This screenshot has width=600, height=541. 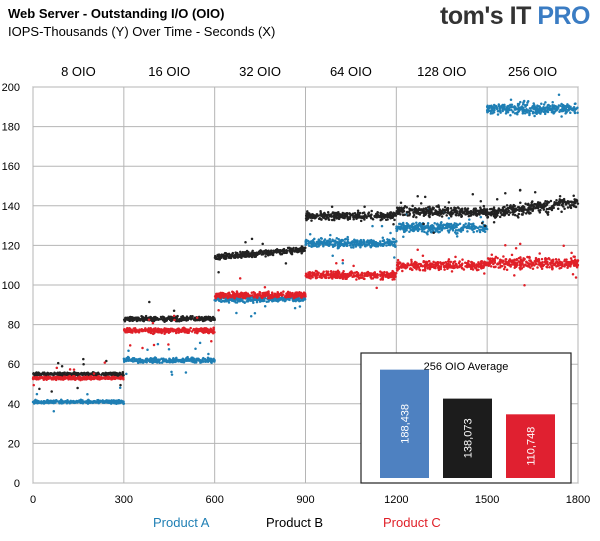 I want to click on section-label: 32 OIO, so click(x=260, y=71).